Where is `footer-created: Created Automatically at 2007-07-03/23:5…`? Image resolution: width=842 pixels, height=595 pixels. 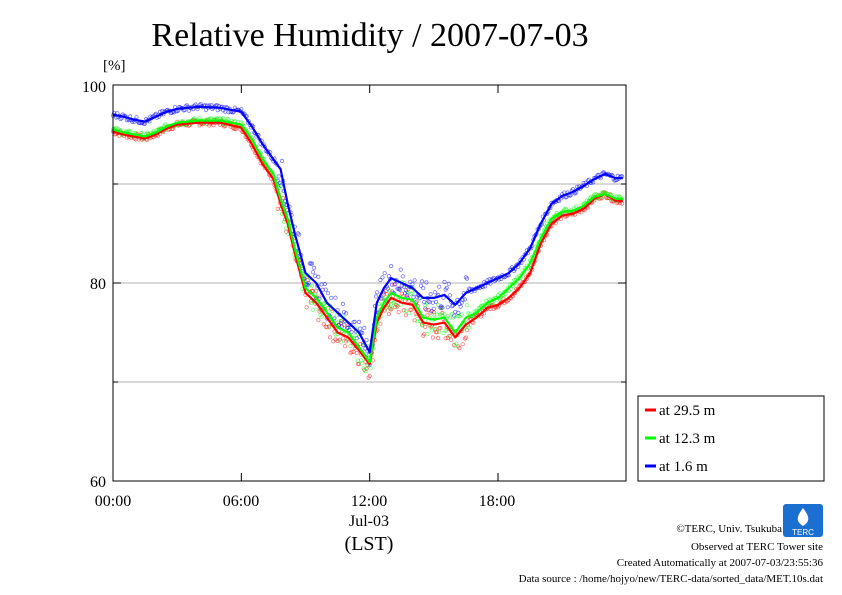
footer-created: Created Automatically at 2007-07-03/23:5… is located at coordinates (720, 563).